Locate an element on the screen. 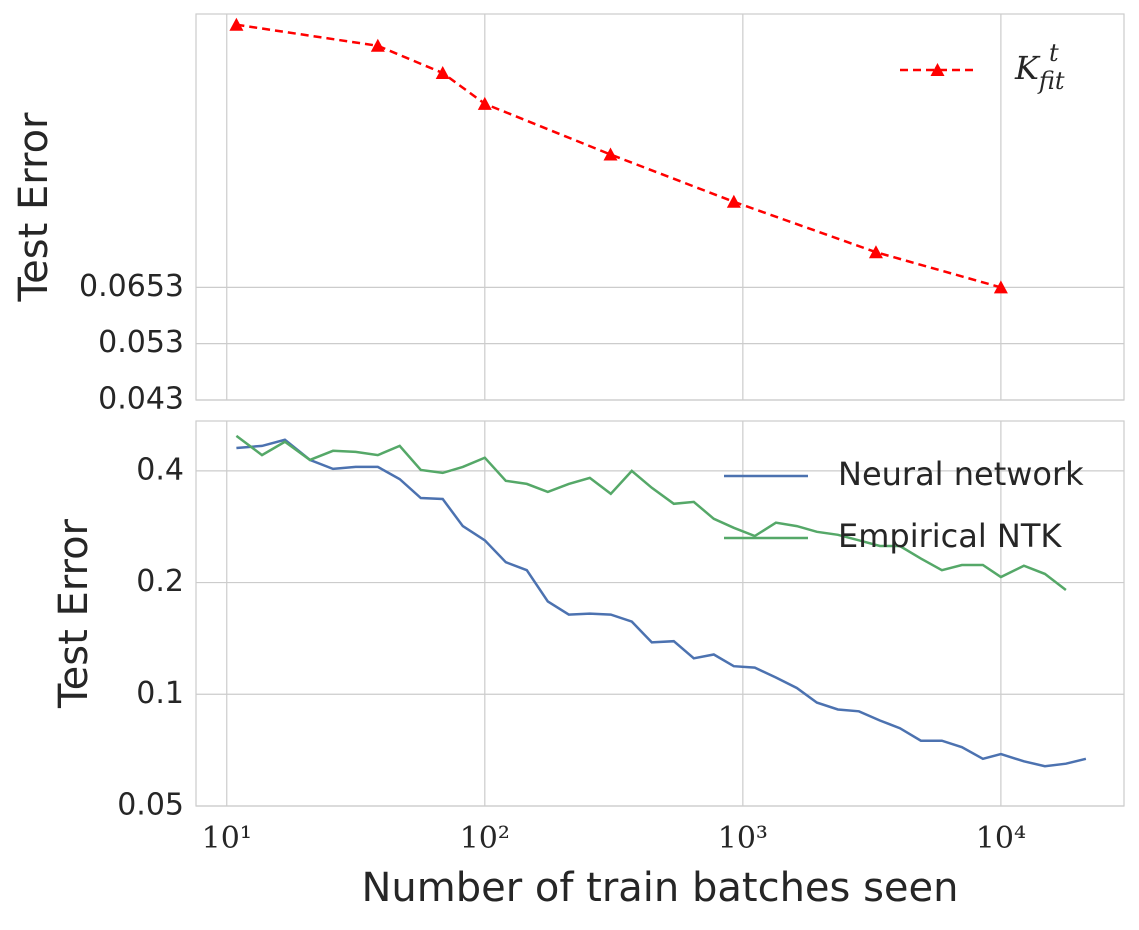 The image size is (1139, 930). x-axis-label: Number of train batches seen is located at coordinates (660, 888).